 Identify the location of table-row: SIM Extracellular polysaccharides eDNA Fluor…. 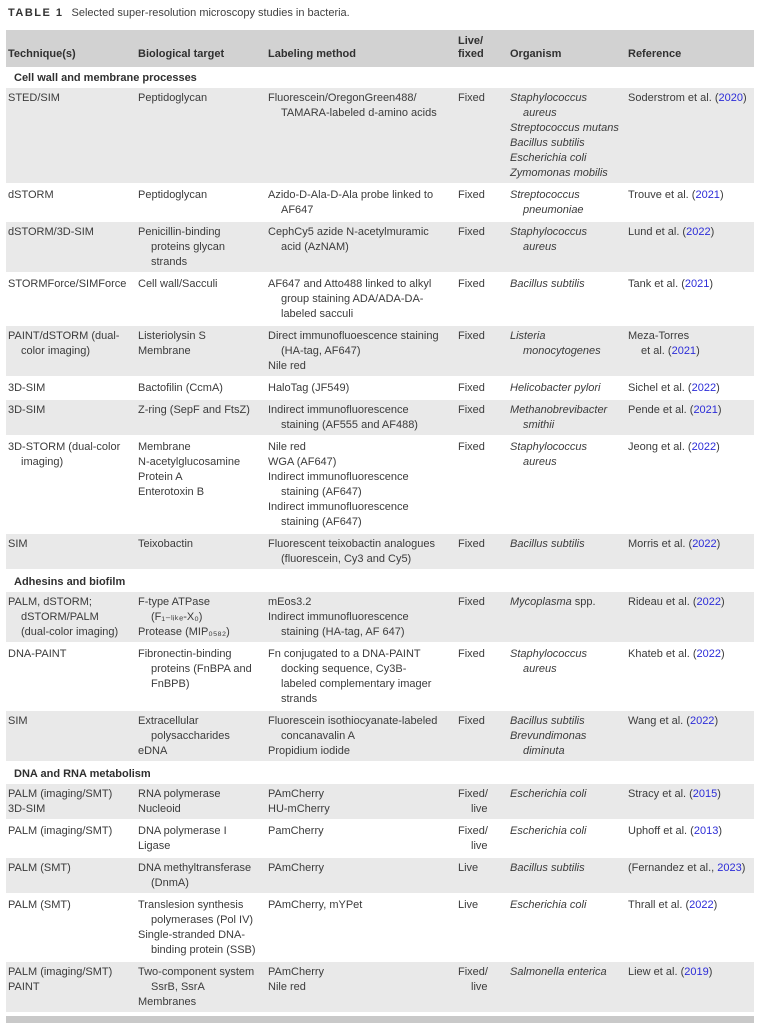
(380, 737).